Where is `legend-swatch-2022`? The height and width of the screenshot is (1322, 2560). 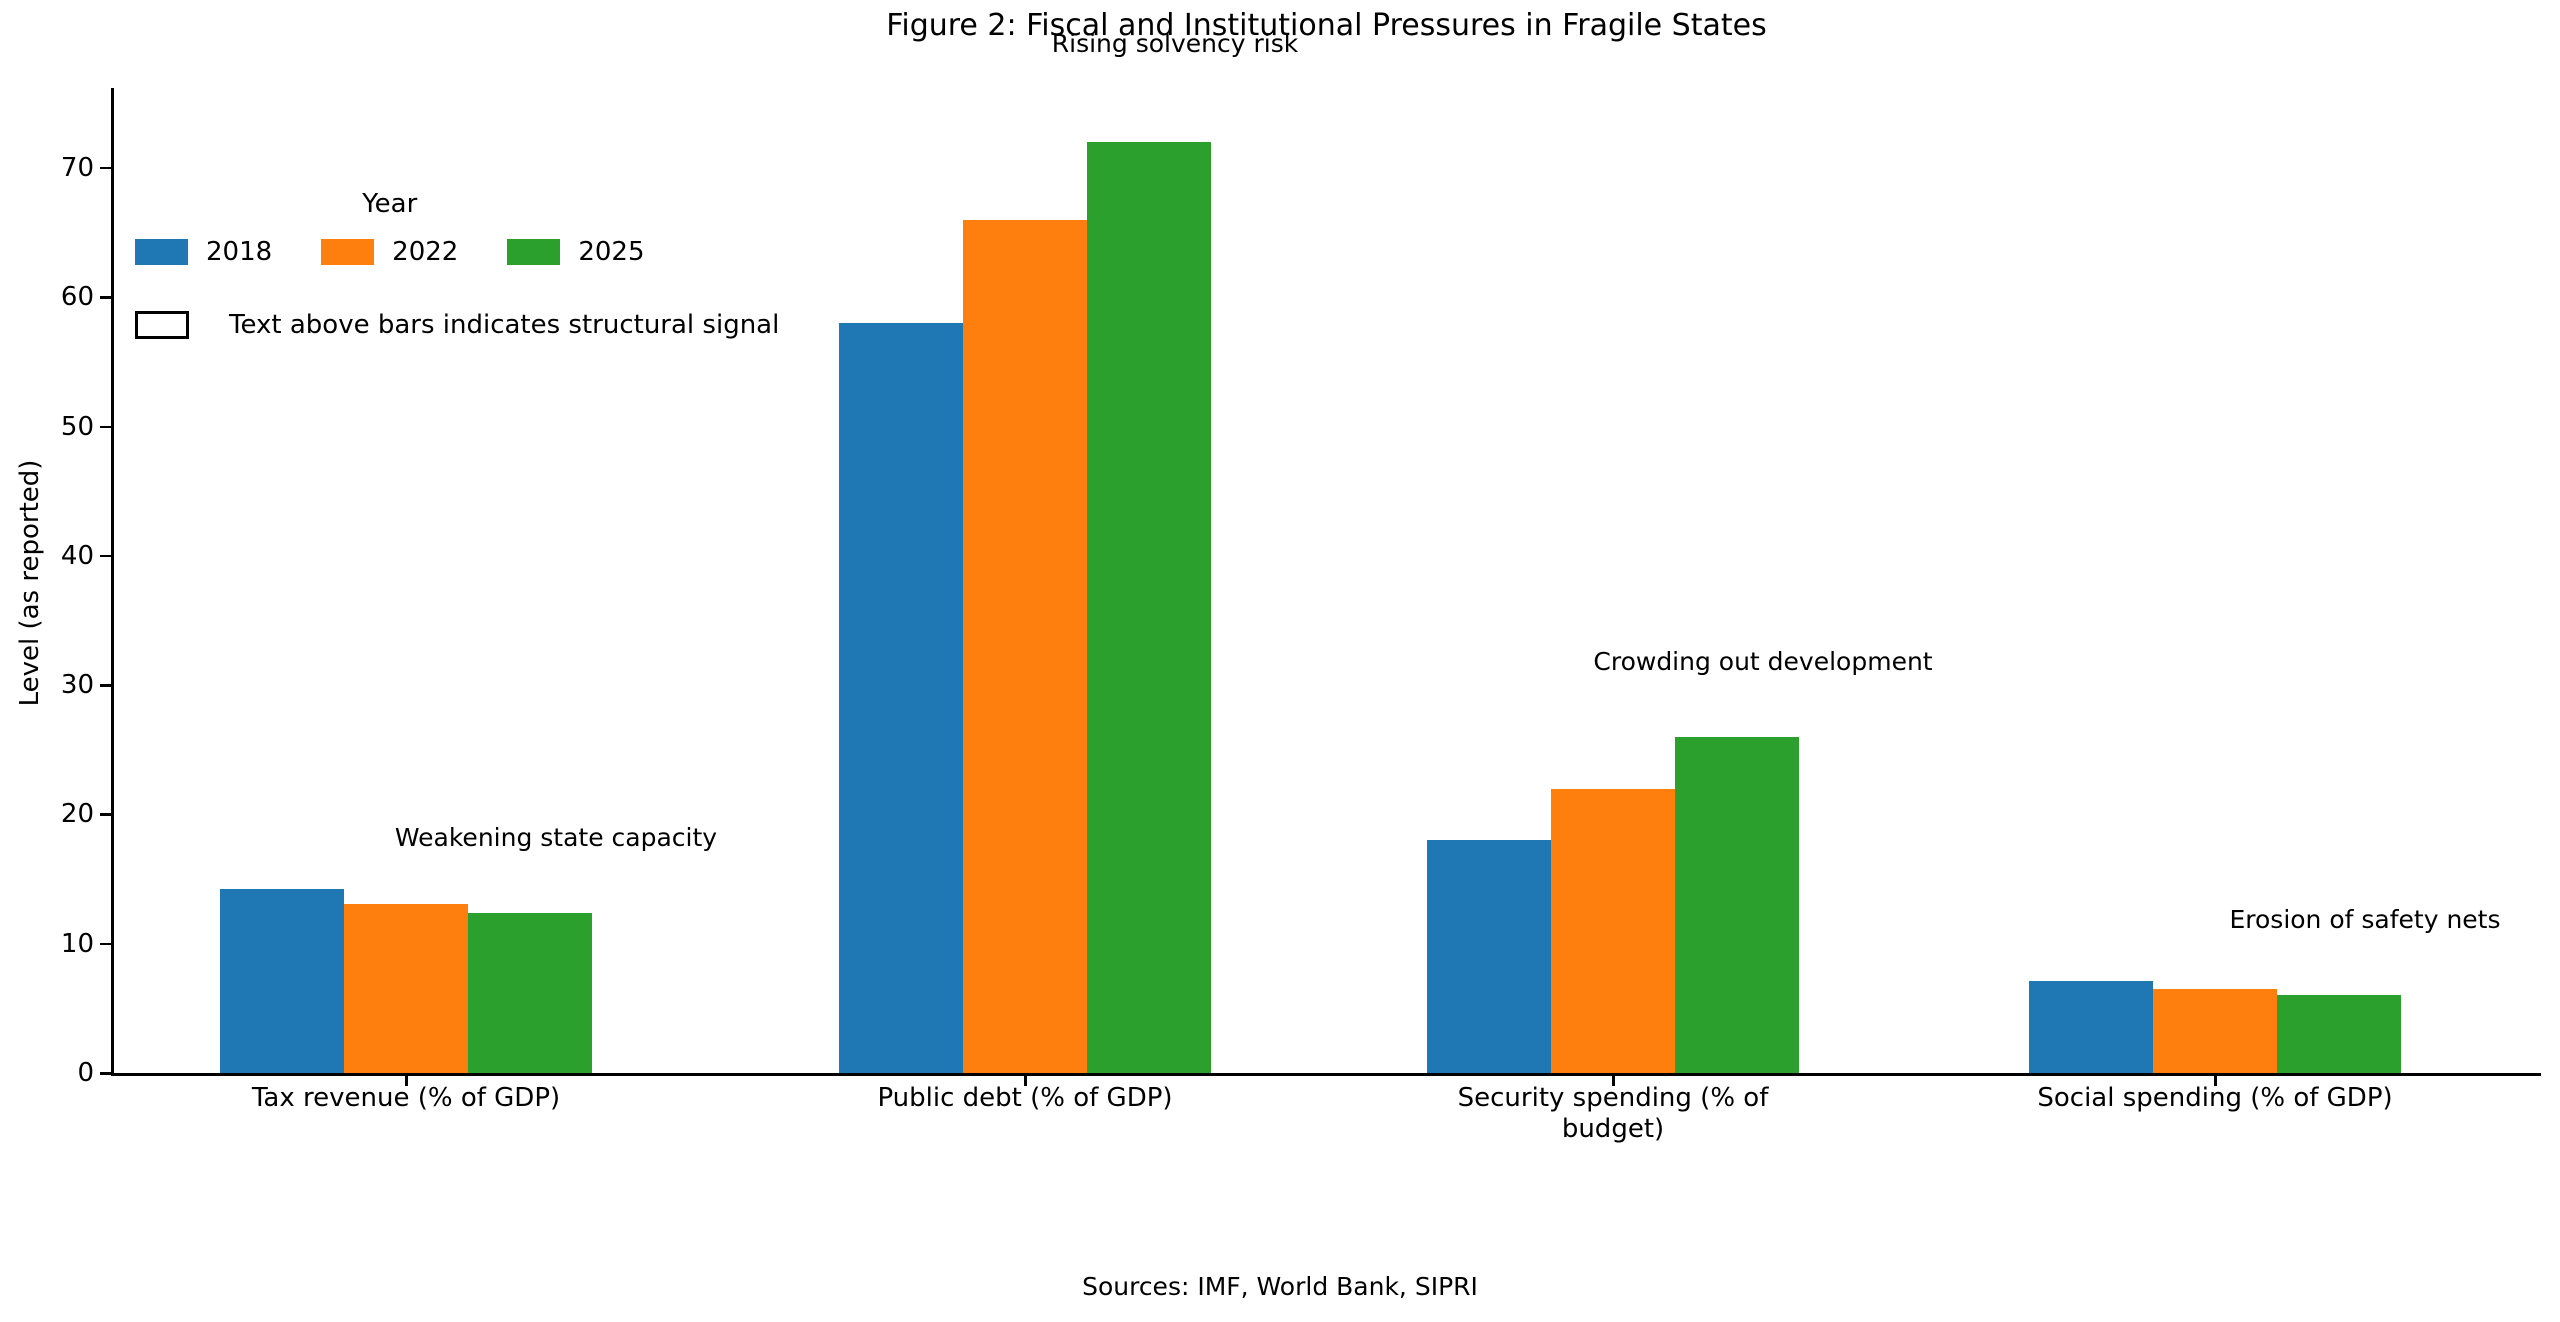
legend-swatch-2022 is located at coordinates (348, 252).